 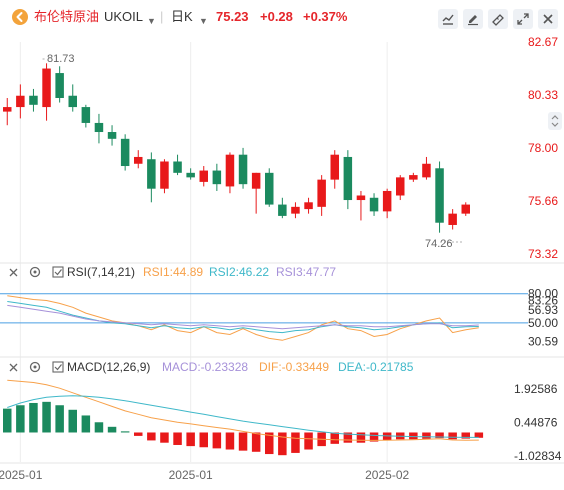 I want to click on price-change: +0.28, so click(x=276, y=16).